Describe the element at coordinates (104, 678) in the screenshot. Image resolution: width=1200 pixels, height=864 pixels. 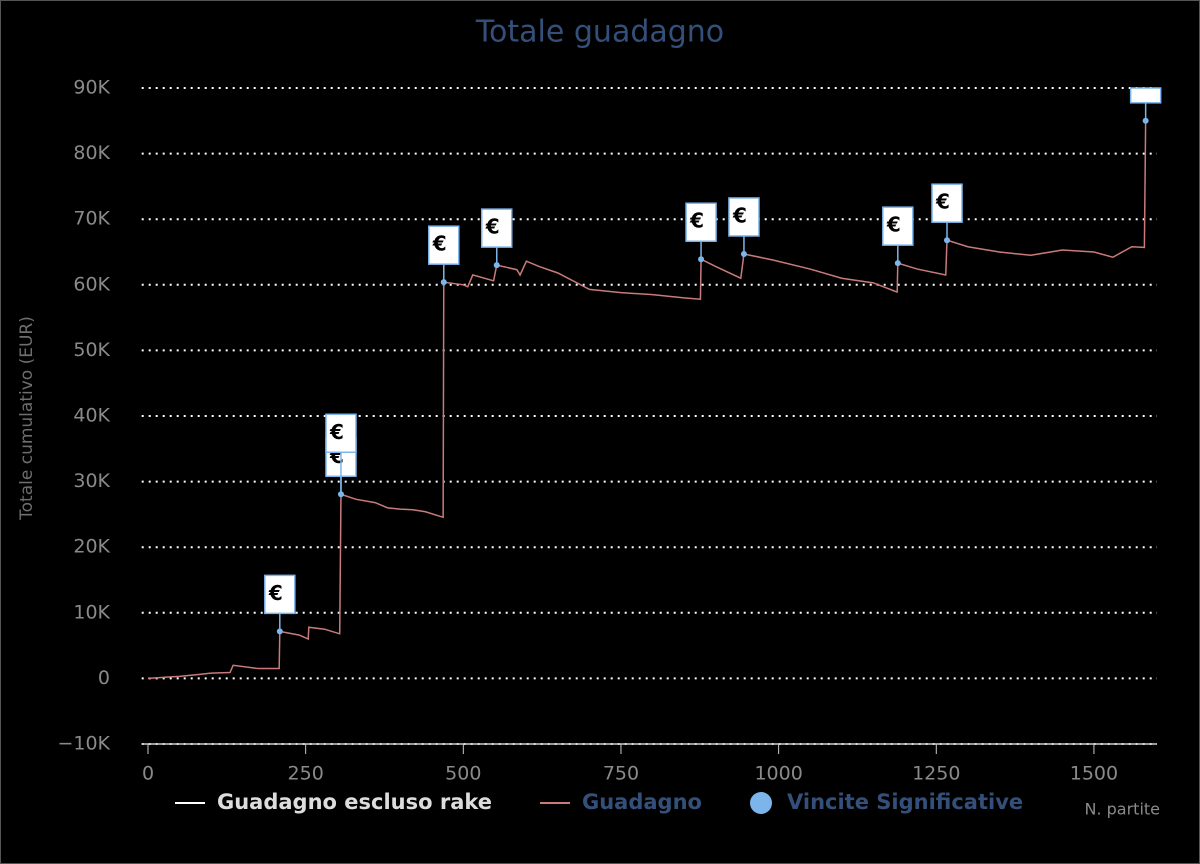
I see `y-tick-label: 0` at that location.